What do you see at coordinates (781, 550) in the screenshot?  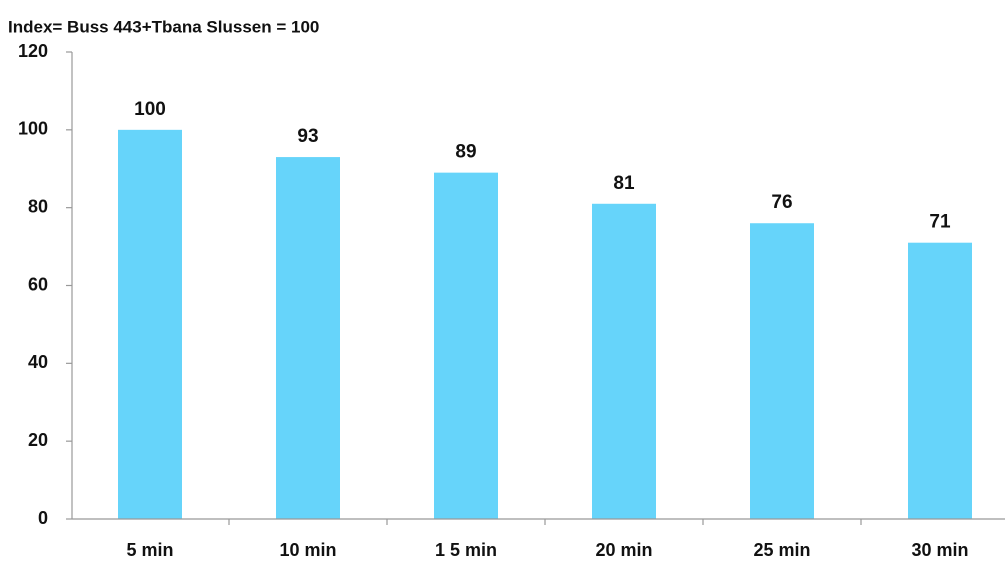 I see `x-tick-label: 25 min` at bounding box center [781, 550].